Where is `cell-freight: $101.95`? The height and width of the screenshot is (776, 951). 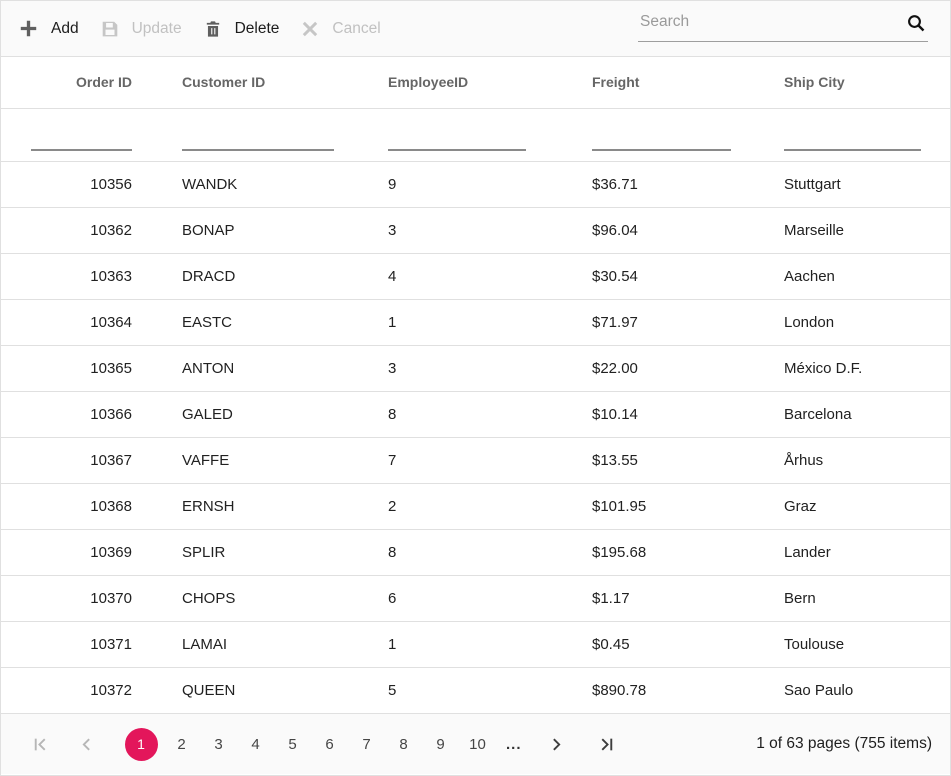
cell-freight: $101.95 is located at coordinates (619, 506).